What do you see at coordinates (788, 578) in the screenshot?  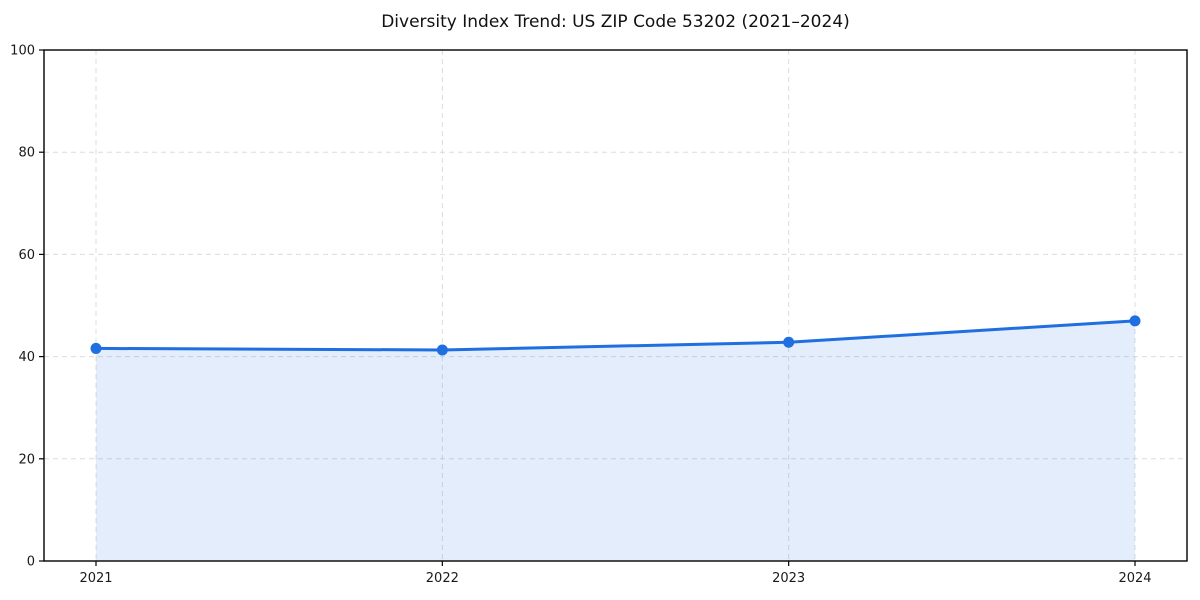 I see `x-tick-label: 2023` at bounding box center [788, 578].